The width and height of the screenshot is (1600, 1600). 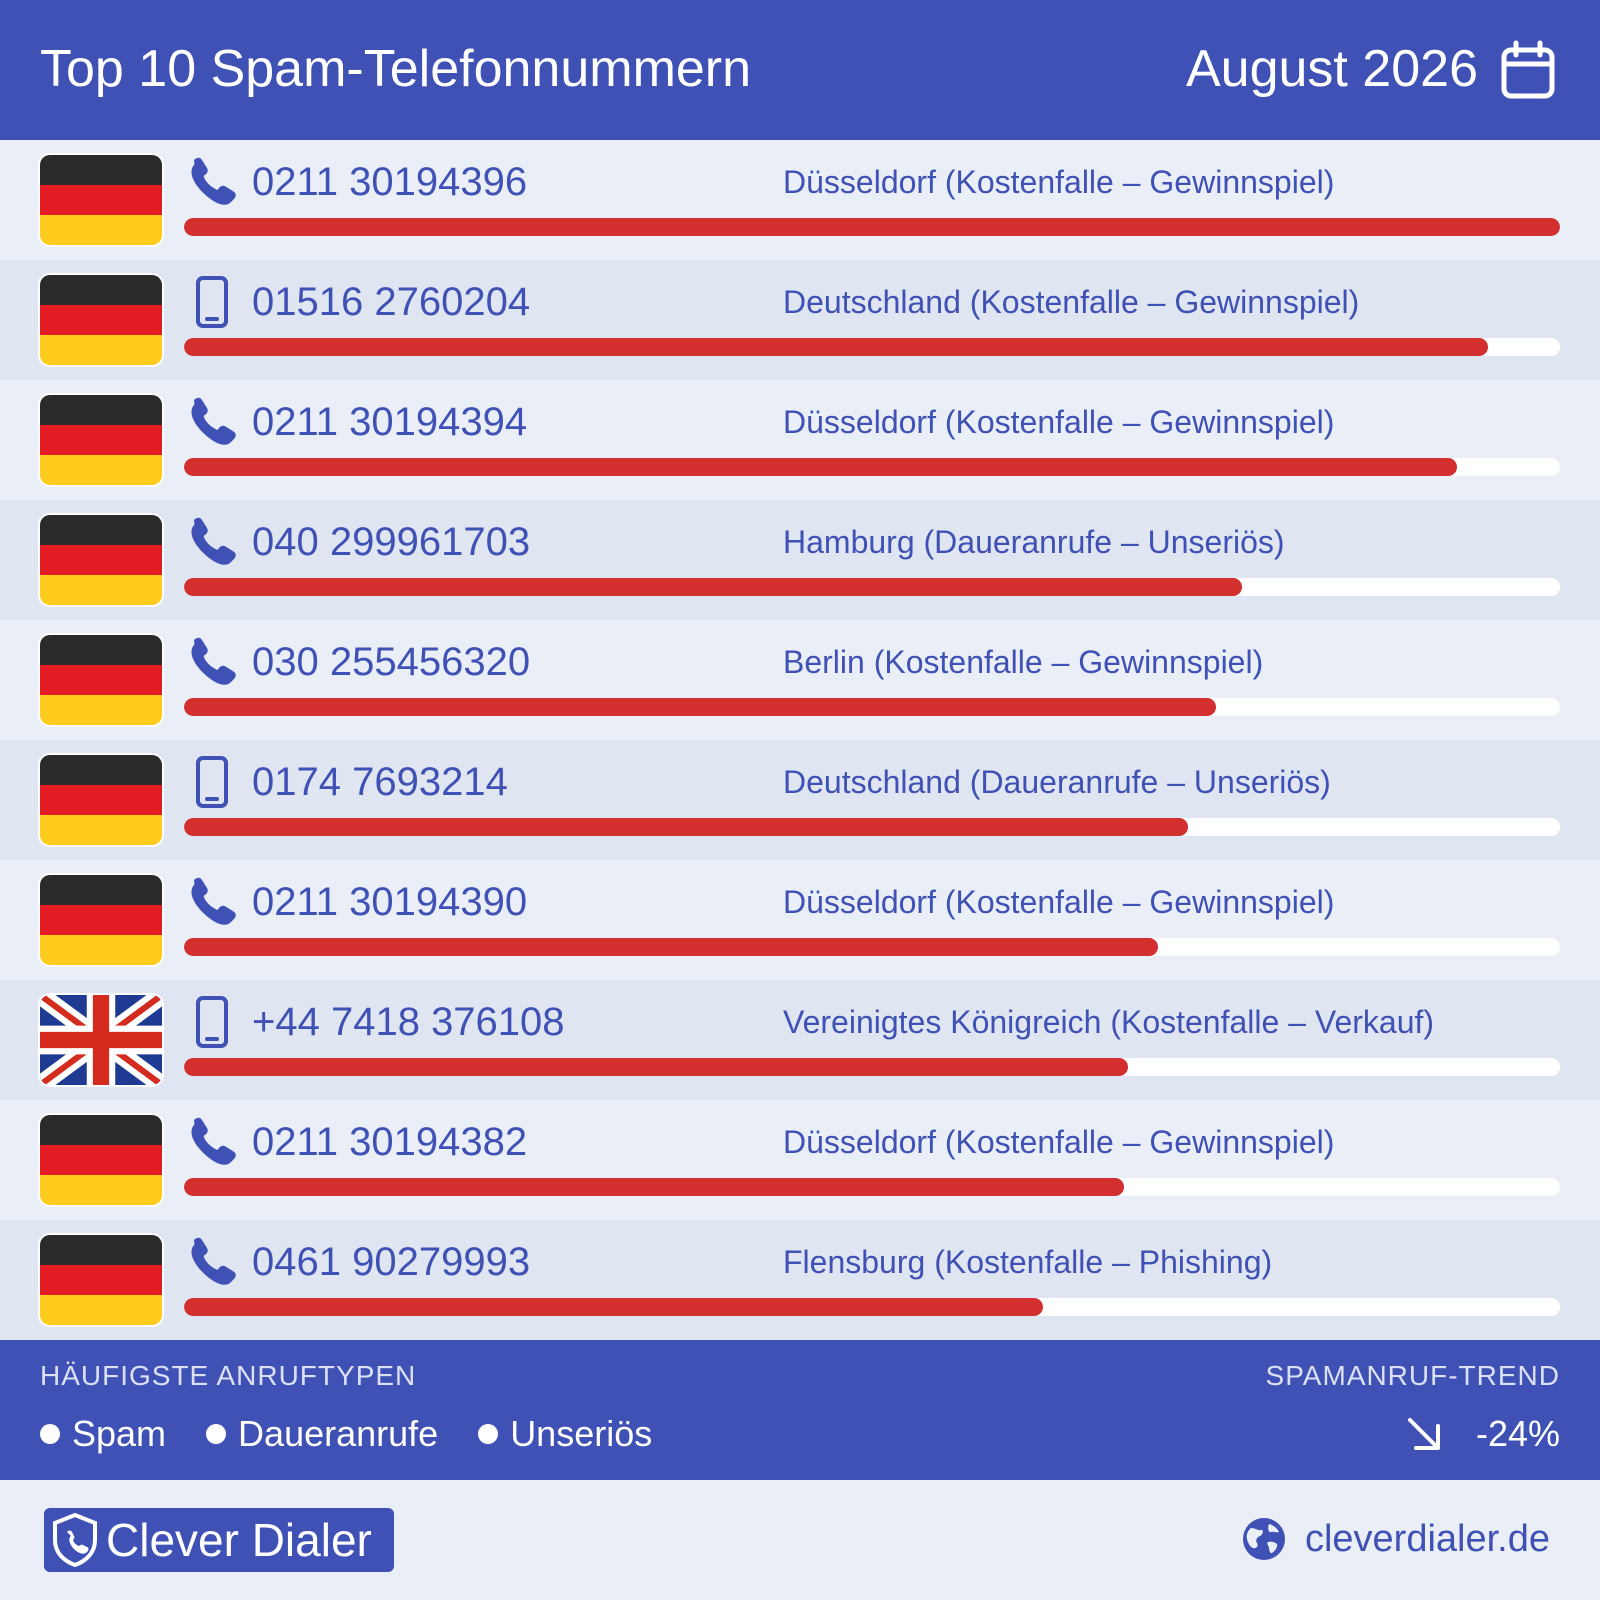 What do you see at coordinates (380, 782) in the screenshot?
I see `phone-number: 0174 7693214` at bounding box center [380, 782].